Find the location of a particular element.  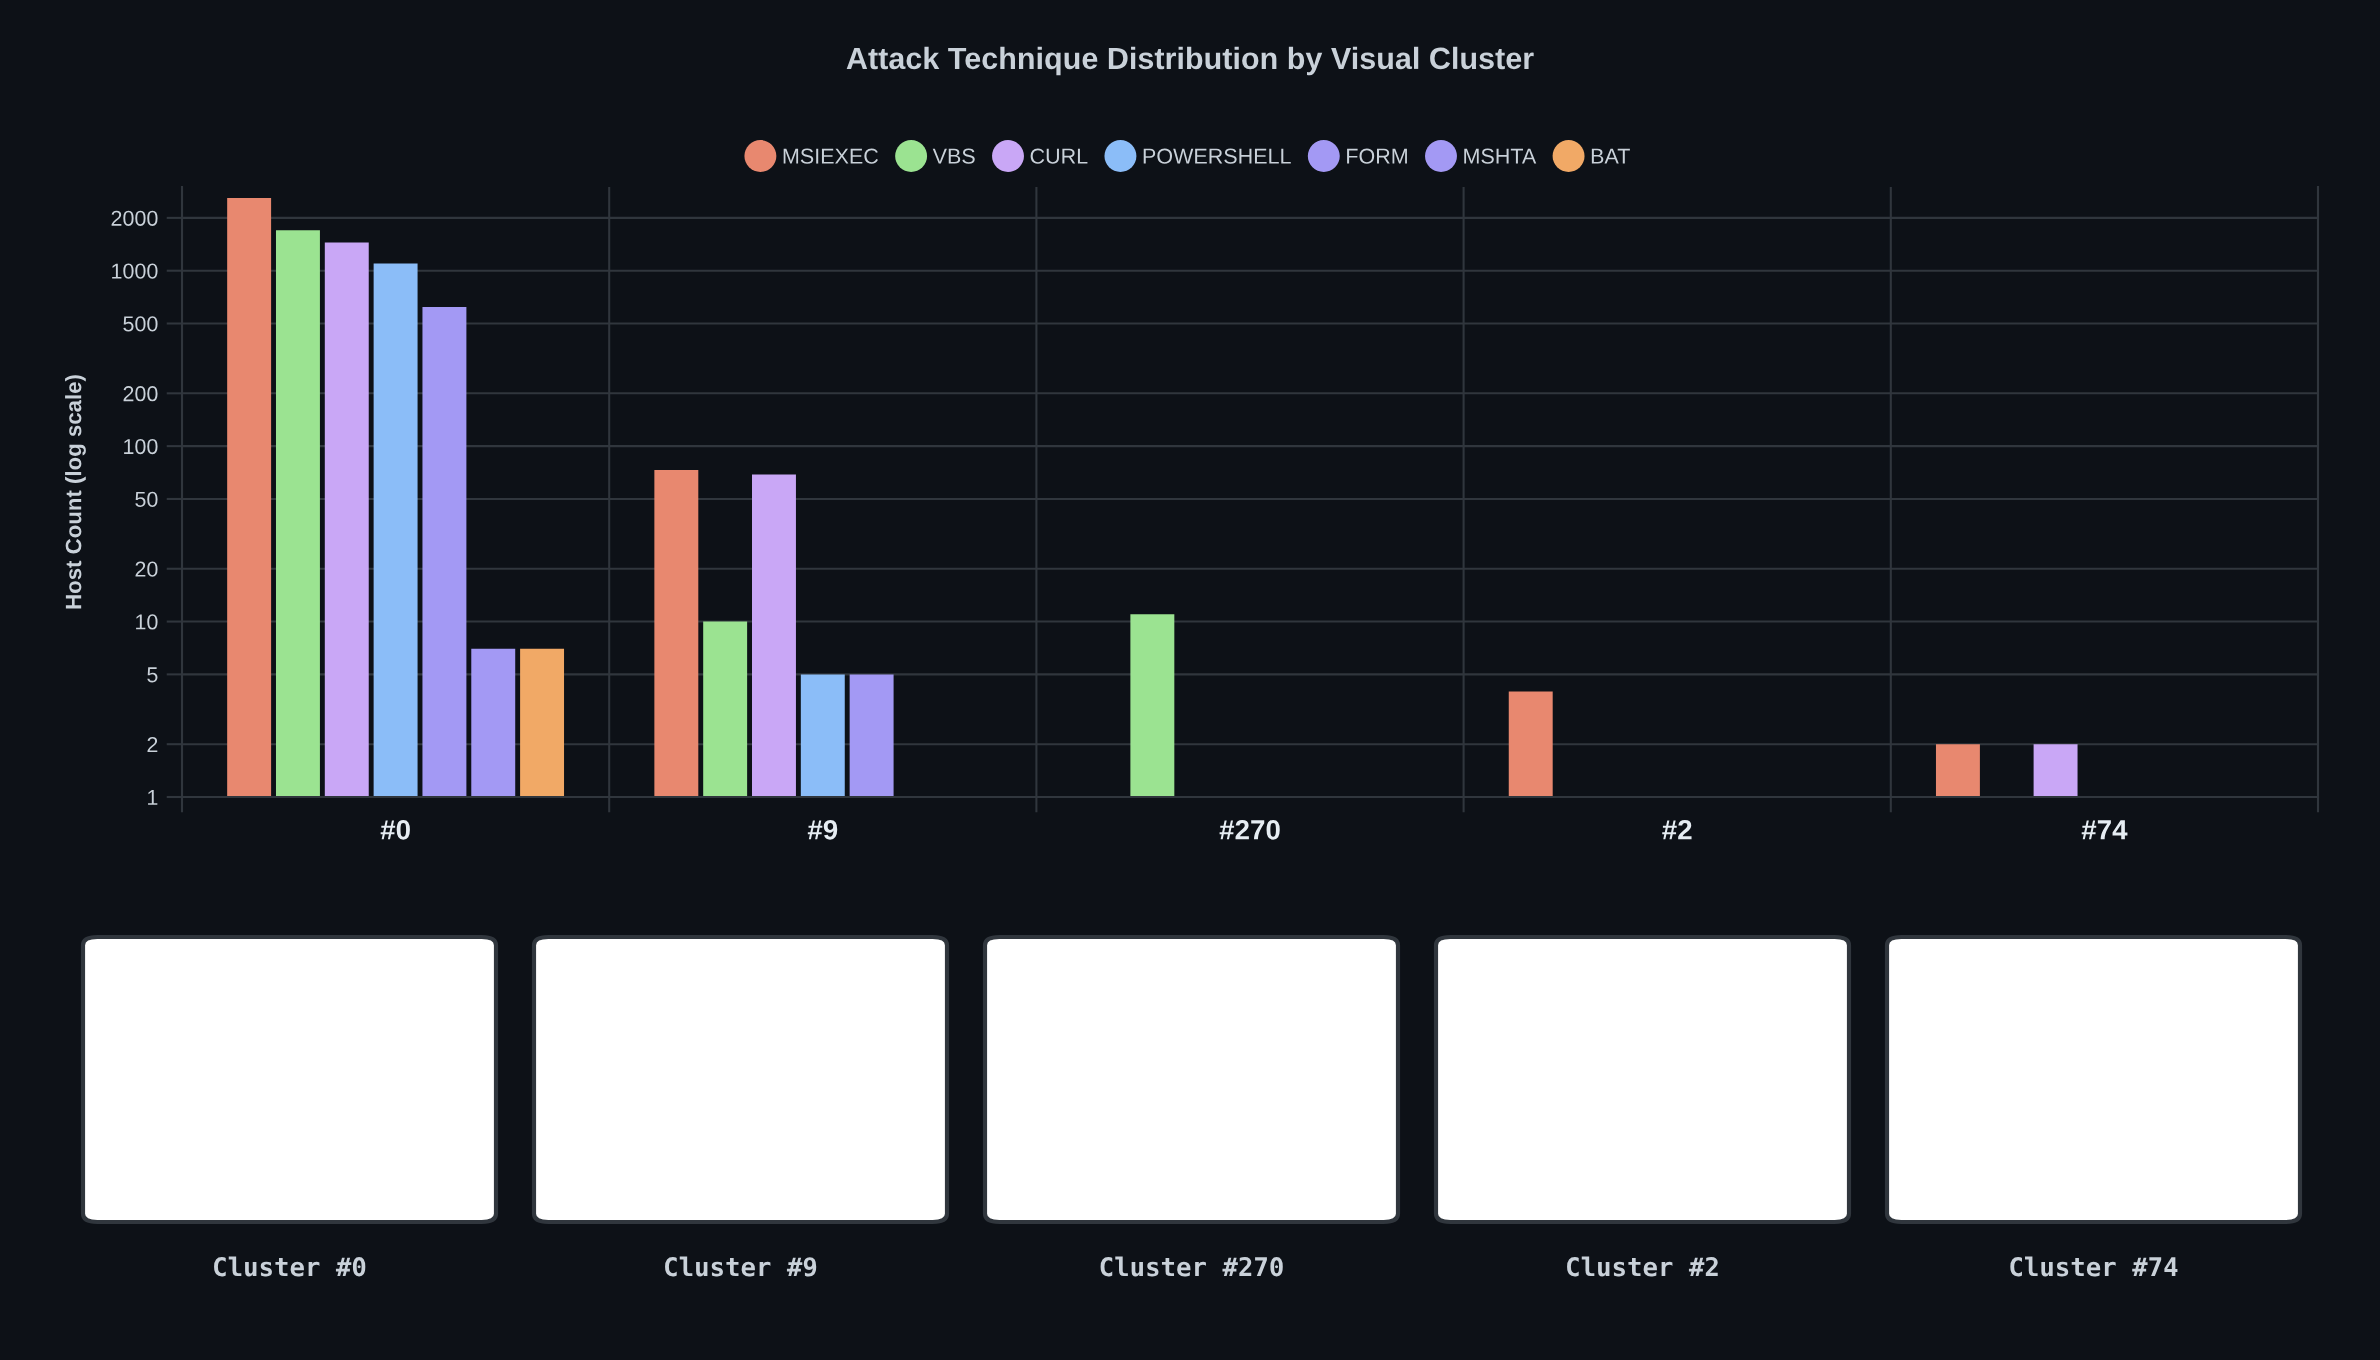

y-axis-title: Host Count (log scale) is located at coordinates (75, 492).